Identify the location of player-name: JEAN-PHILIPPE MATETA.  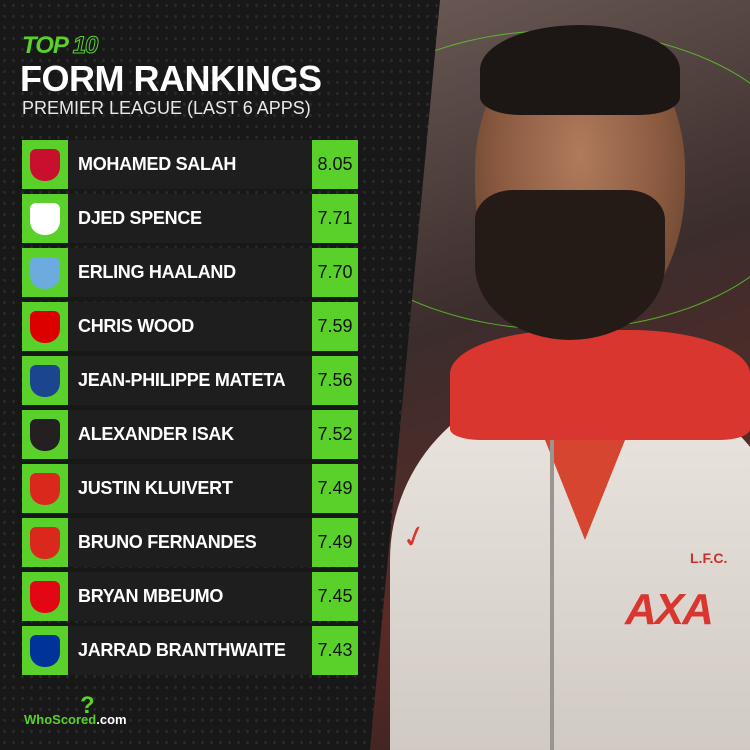
(182, 380).